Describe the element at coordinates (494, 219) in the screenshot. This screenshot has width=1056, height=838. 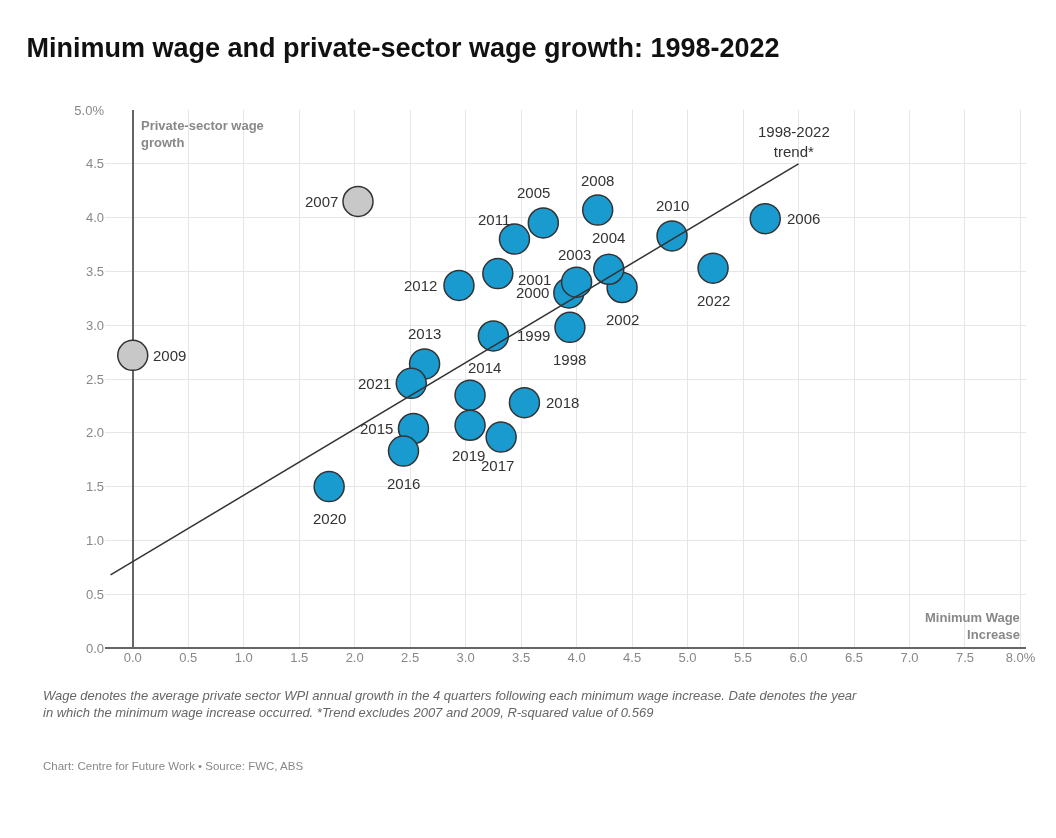
I see `annotation: 2011` at that location.